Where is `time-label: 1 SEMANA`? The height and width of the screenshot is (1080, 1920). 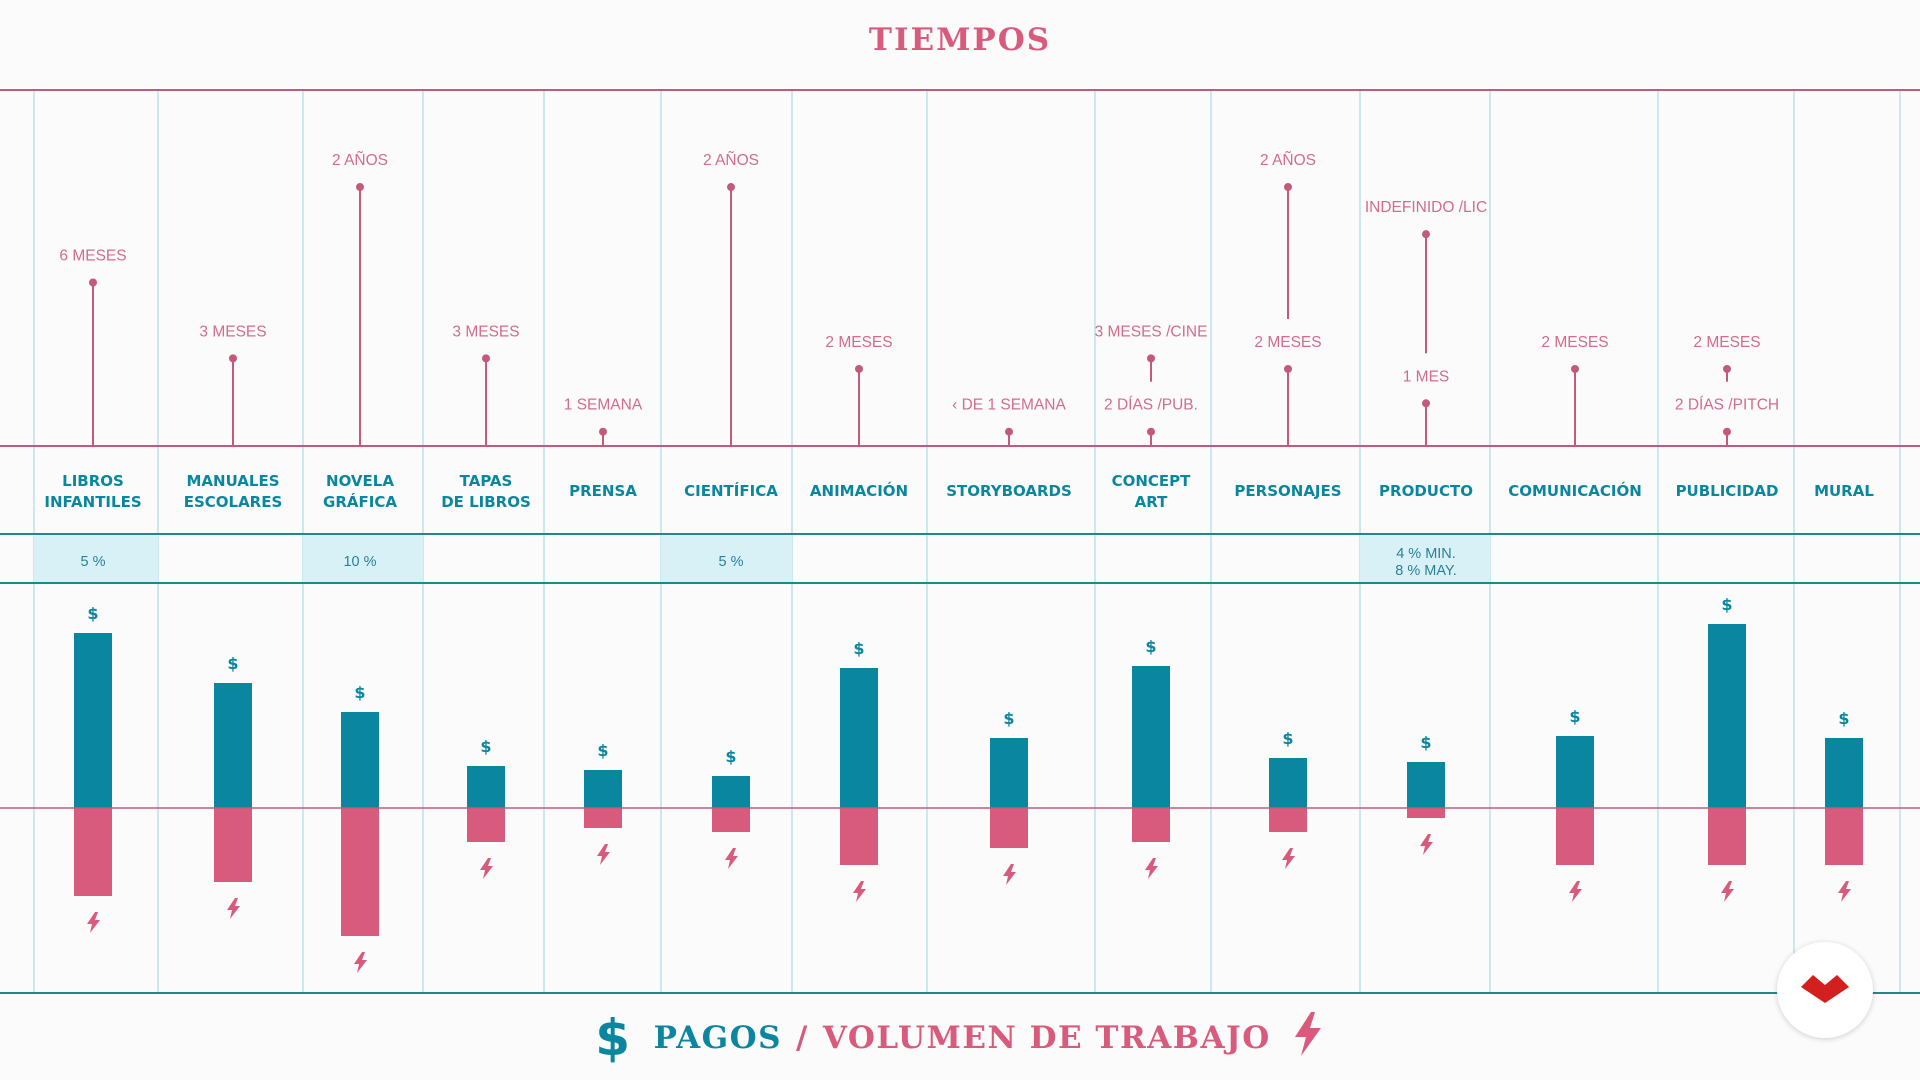
time-label: 1 SEMANA is located at coordinates (603, 405).